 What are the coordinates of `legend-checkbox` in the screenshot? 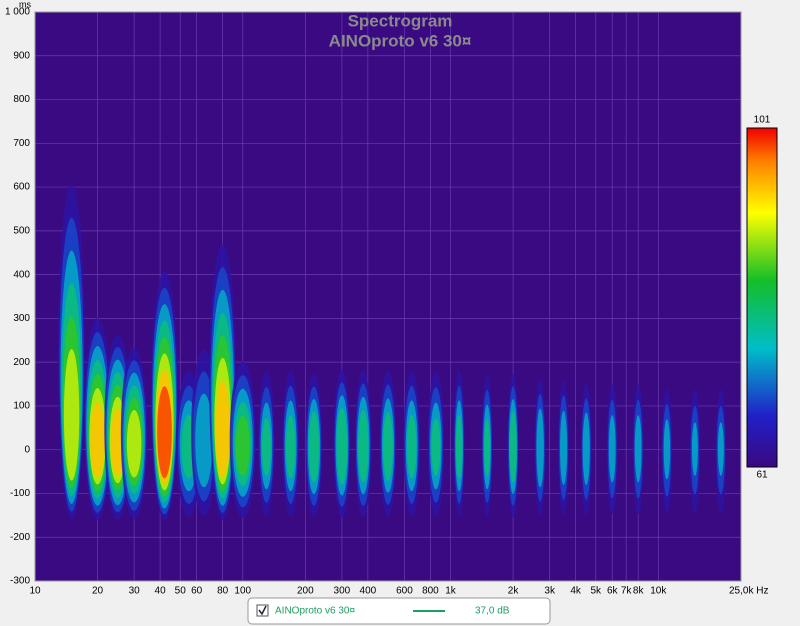 It's located at (262, 610).